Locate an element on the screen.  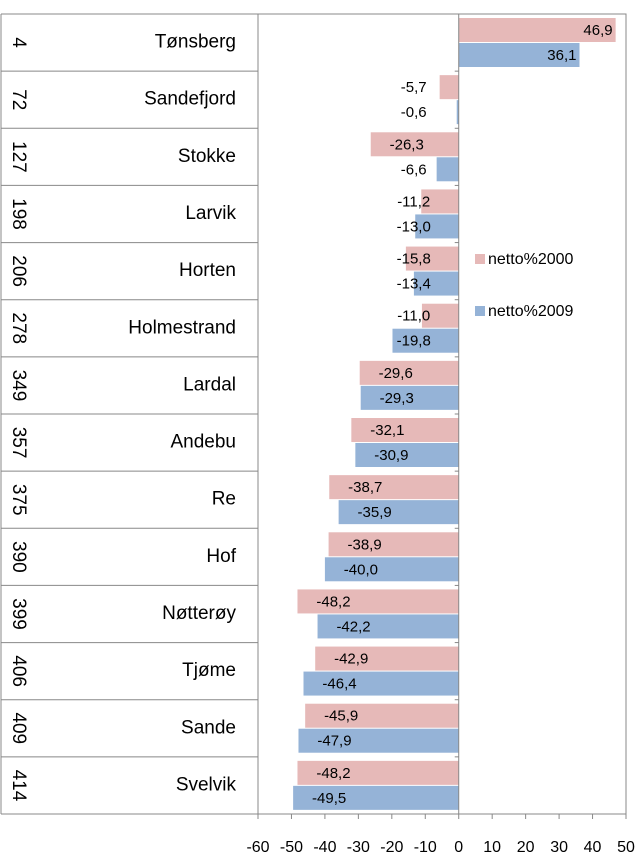
value-label: 36,1 is located at coordinates (561, 55).